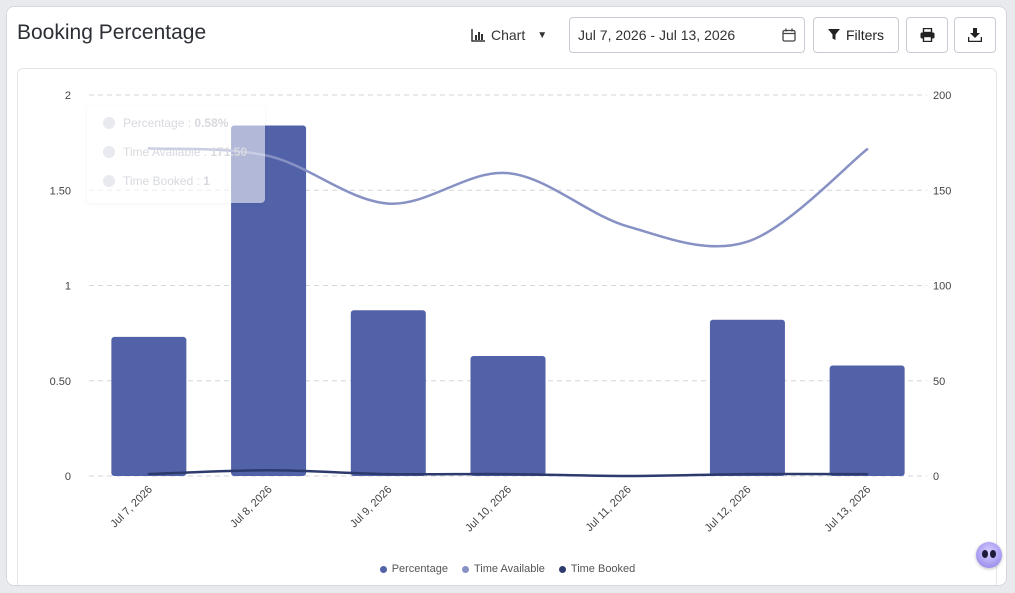  What do you see at coordinates (728, 509) in the screenshot?
I see `x-axis-tick-label: Jul 12, 2026` at bounding box center [728, 509].